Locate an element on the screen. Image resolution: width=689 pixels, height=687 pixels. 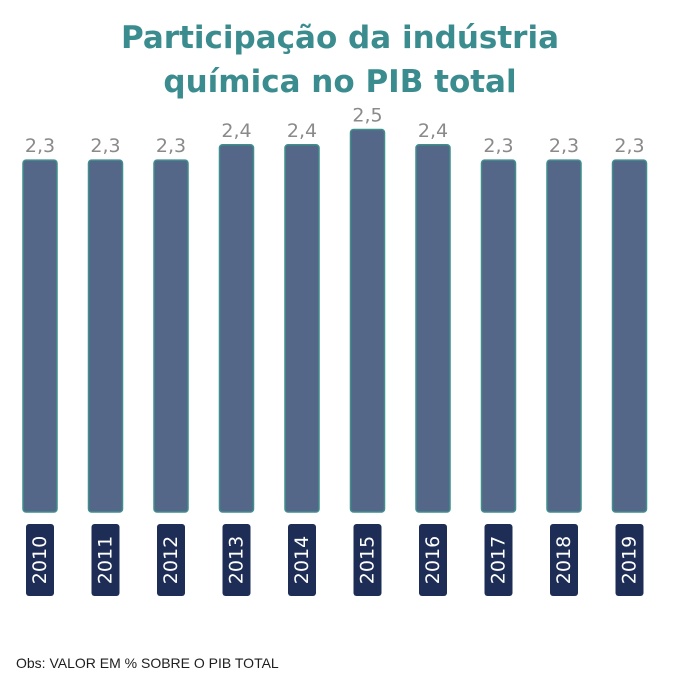
value-labels-layer: 2,3 2,3 2,3 2,4 2,4 2,5 2,4 2,3 2,3 2,3 is located at coordinates (335, 131).